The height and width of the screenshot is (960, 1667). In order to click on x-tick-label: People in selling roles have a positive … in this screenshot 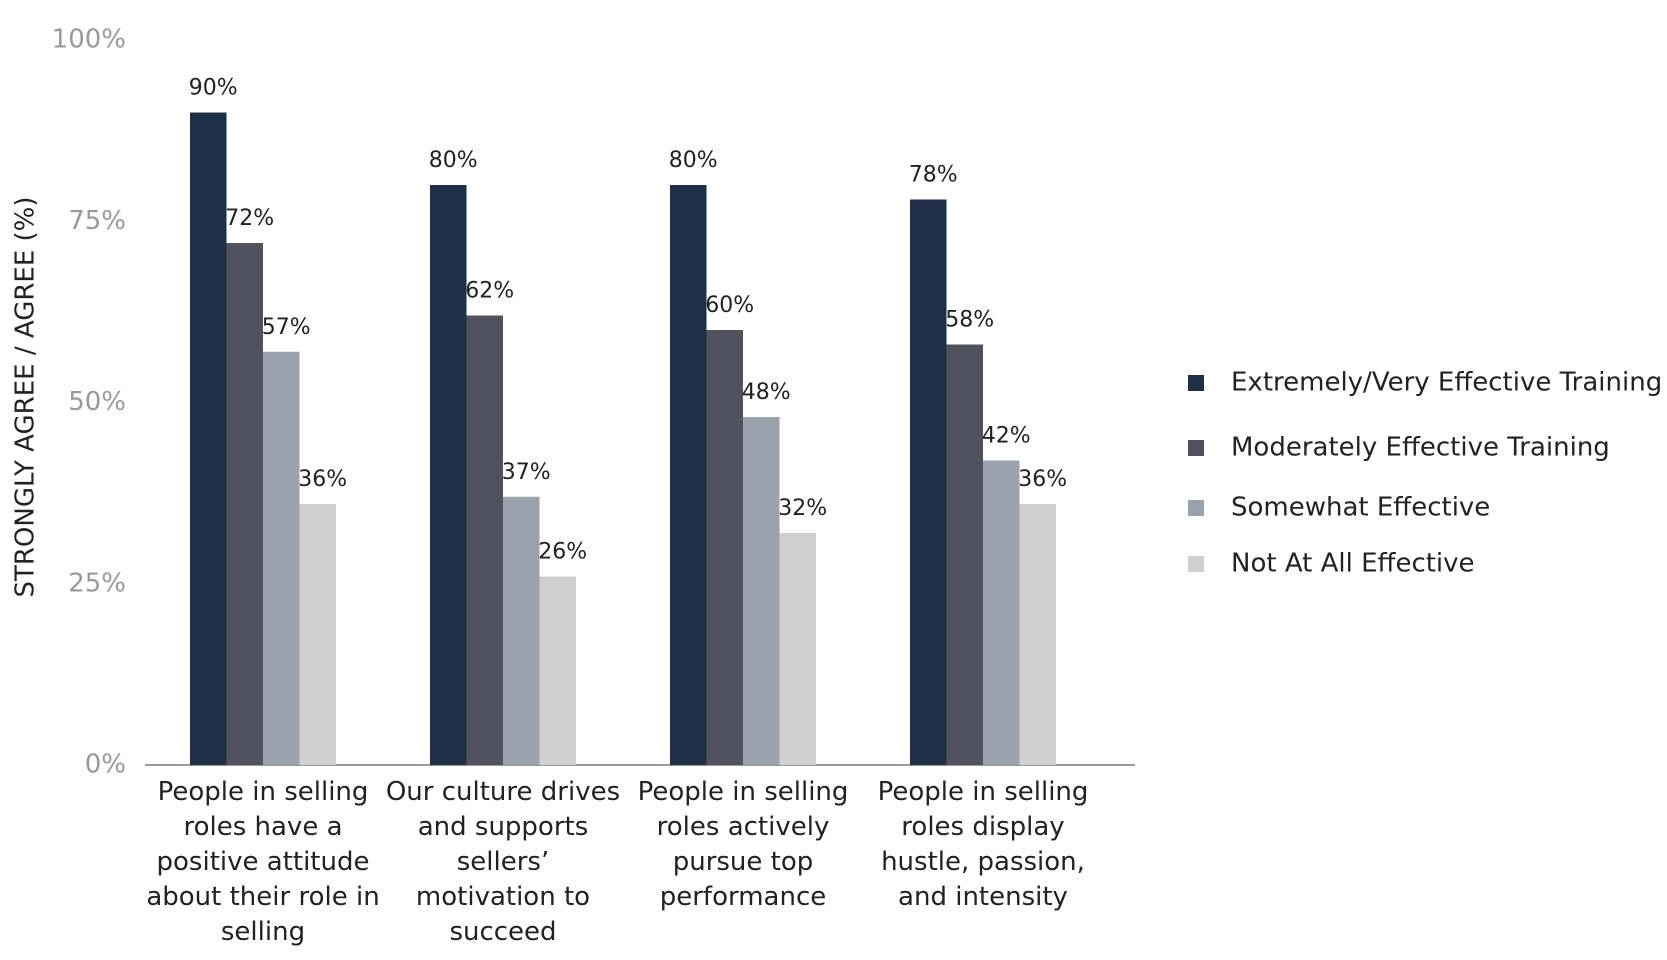, I will do `click(263, 862)`.